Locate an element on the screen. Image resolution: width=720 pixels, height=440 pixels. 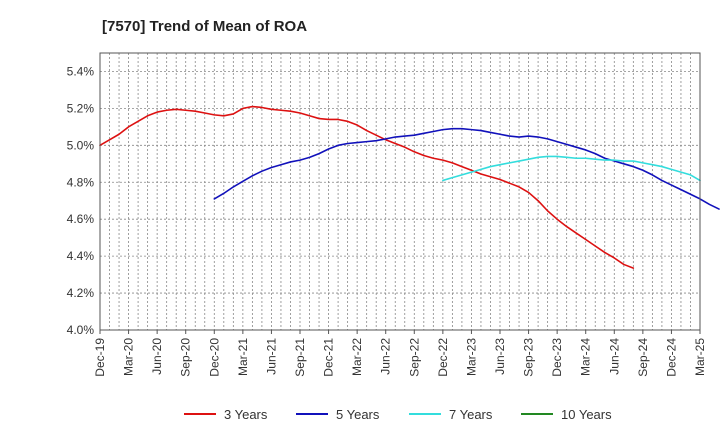
x-tick-label: Mar-23 is located at coordinates (471, 357).